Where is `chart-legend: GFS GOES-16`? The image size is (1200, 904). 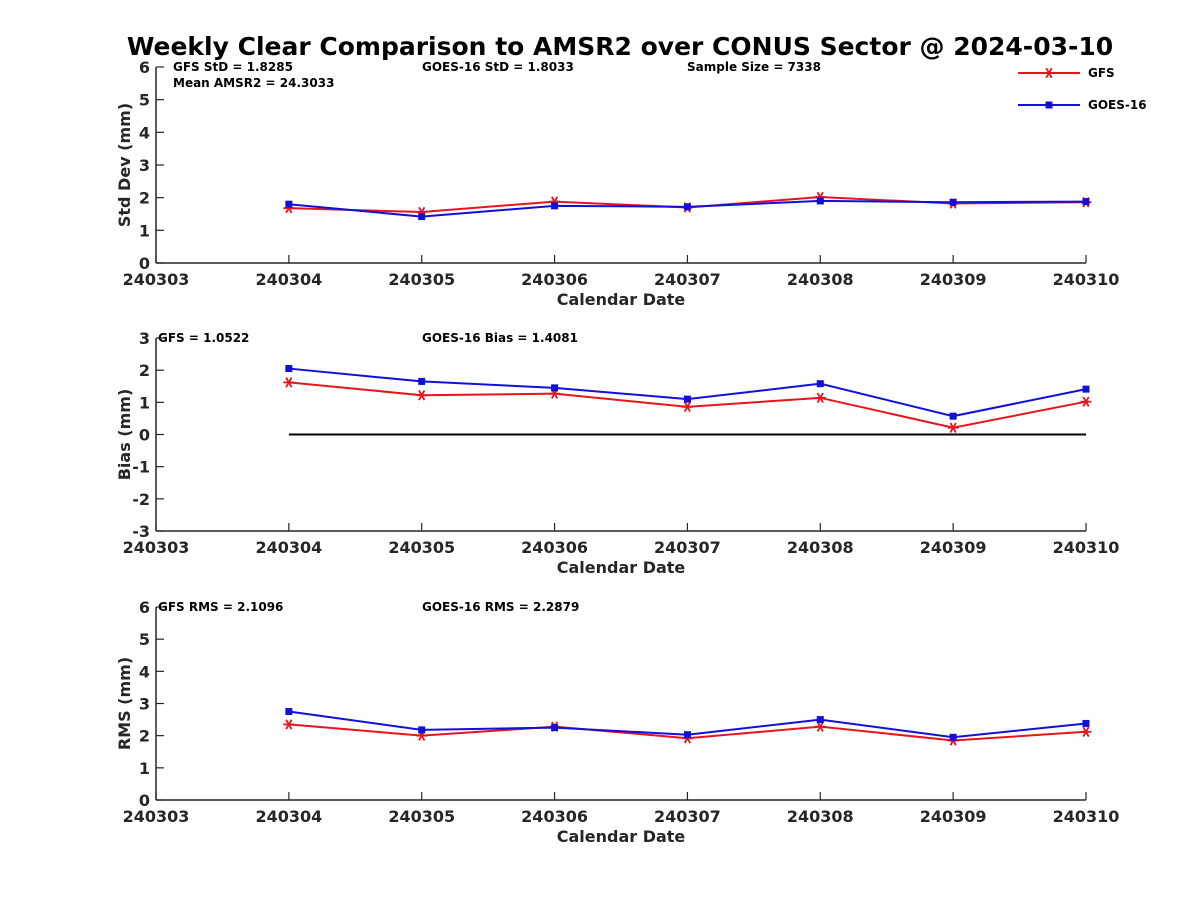 chart-legend: GFS GOES-16 is located at coordinates (1082, 89).